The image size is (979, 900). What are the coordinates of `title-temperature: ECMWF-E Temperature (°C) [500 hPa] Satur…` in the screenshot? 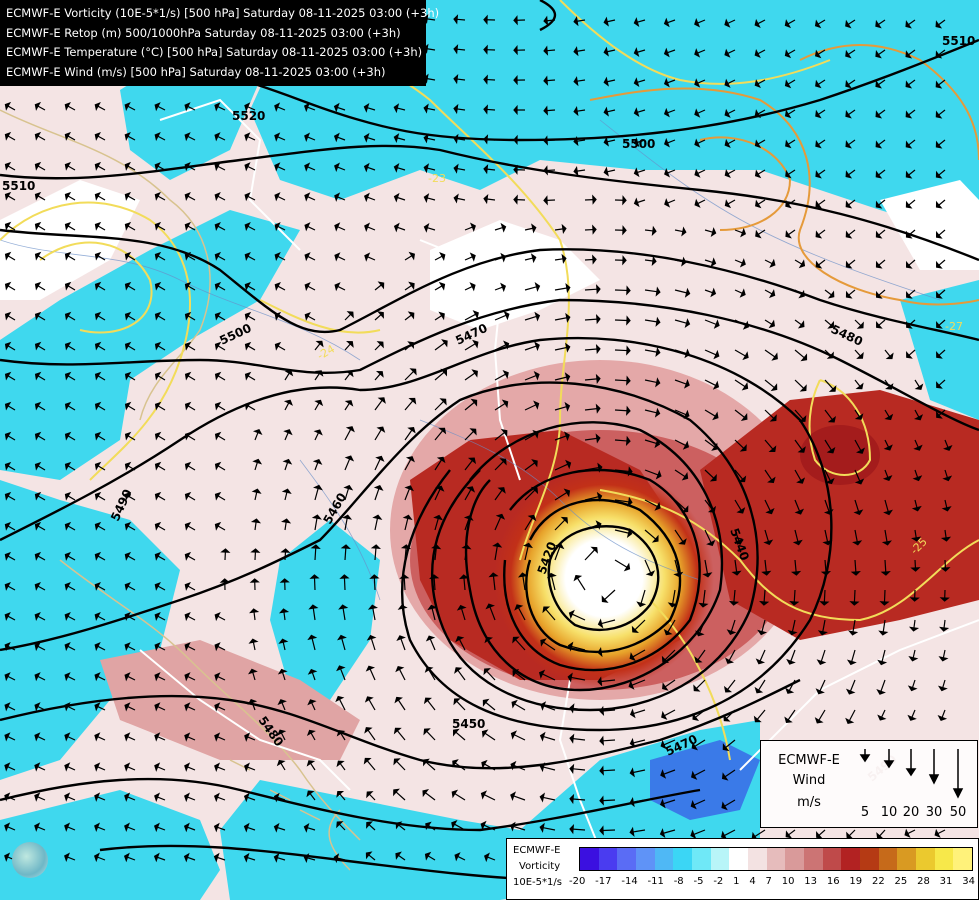 It's located at (216, 53).